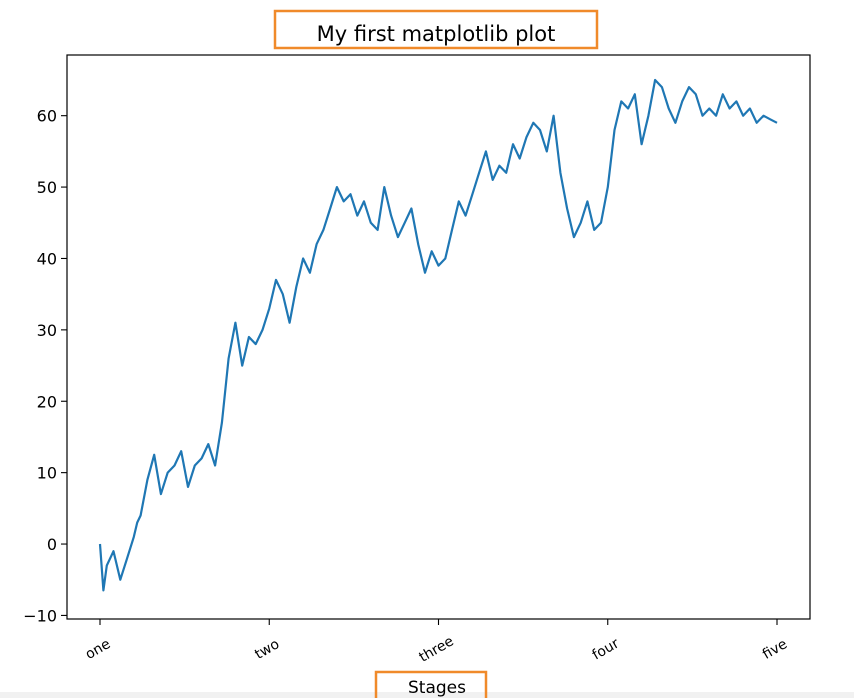 This screenshot has width=854, height=698. What do you see at coordinates (47, 401) in the screenshot?
I see `y-tick-label: 20` at bounding box center [47, 401].